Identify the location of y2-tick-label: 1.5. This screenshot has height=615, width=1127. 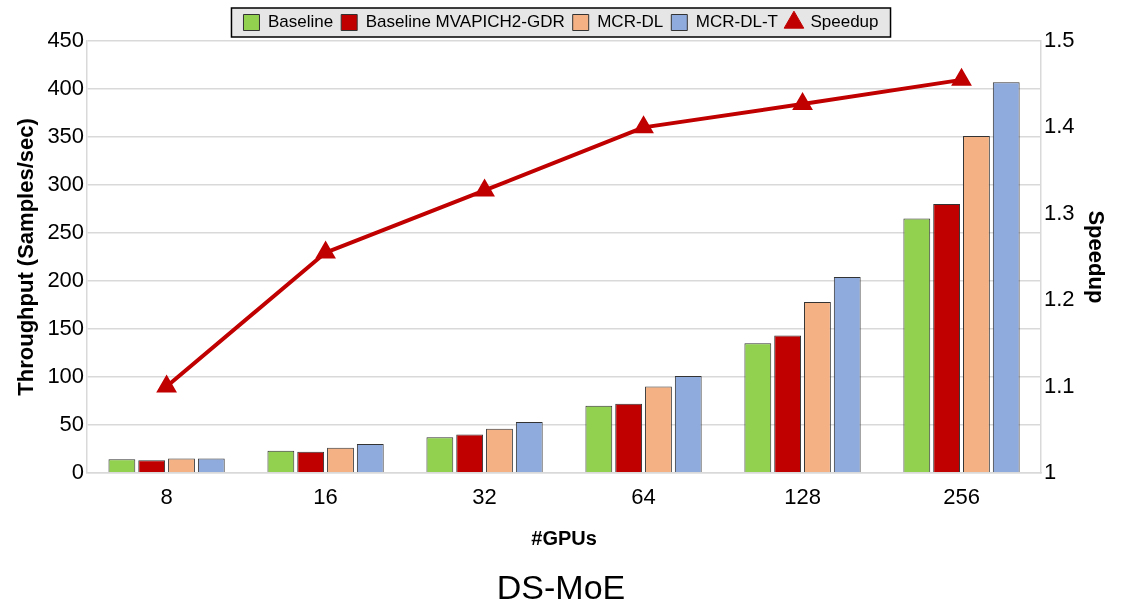
(1059, 40).